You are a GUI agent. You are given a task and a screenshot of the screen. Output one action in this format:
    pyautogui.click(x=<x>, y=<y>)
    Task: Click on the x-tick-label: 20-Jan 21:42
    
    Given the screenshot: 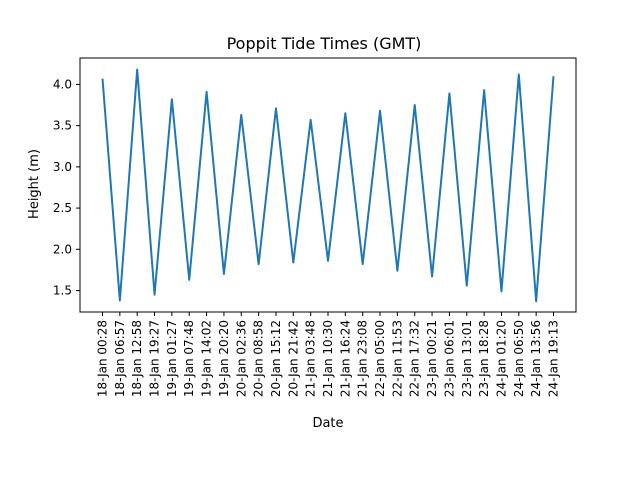 What is the action you would take?
    pyautogui.click(x=293, y=358)
    